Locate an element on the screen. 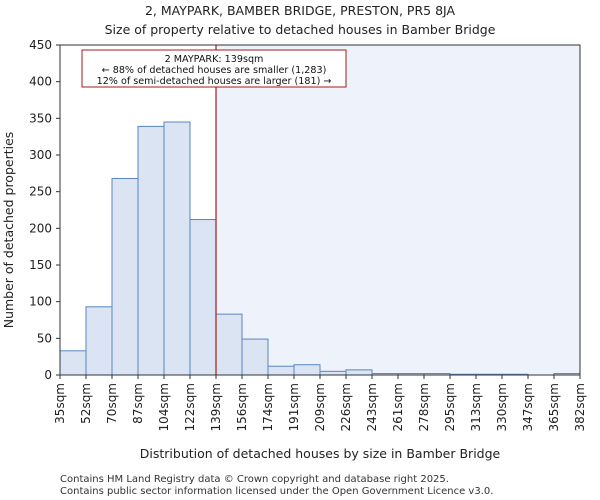  x-tick-label: 87sqm is located at coordinates (138, 403).